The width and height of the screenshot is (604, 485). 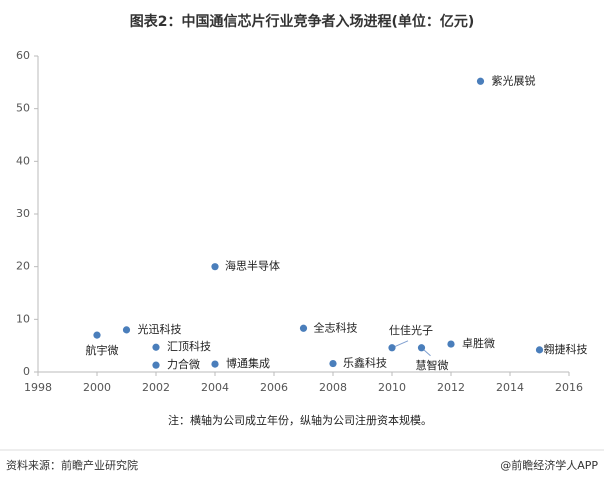 I want to click on point-label: 光迅科技, so click(x=160, y=329).